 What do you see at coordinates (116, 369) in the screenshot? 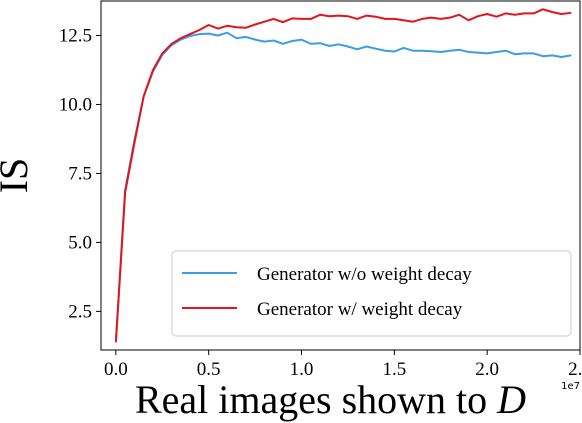
I see `x-tick-label: 0.0` at bounding box center [116, 369].